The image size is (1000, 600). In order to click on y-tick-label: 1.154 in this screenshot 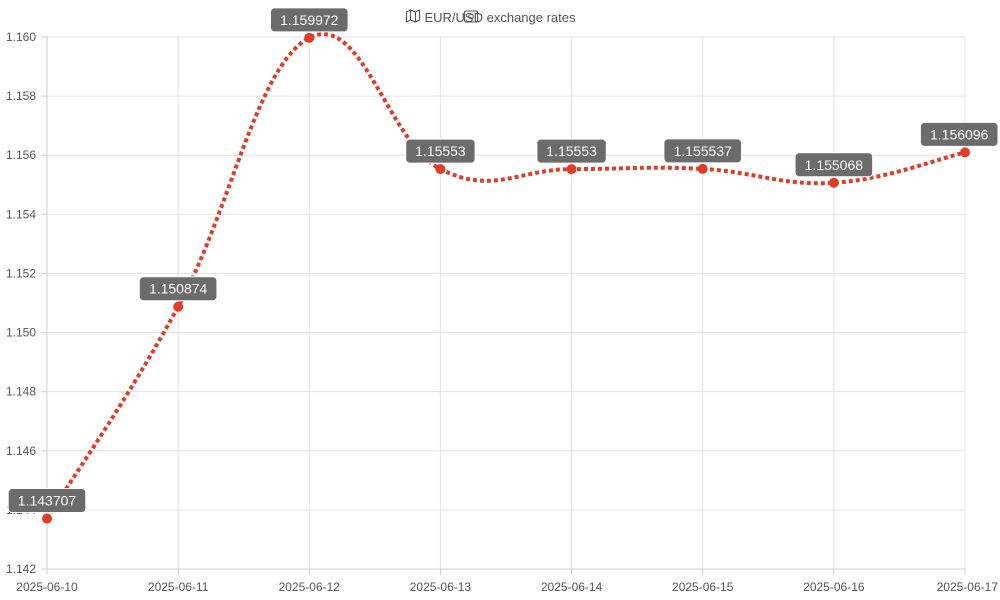, I will do `click(21, 214)`.